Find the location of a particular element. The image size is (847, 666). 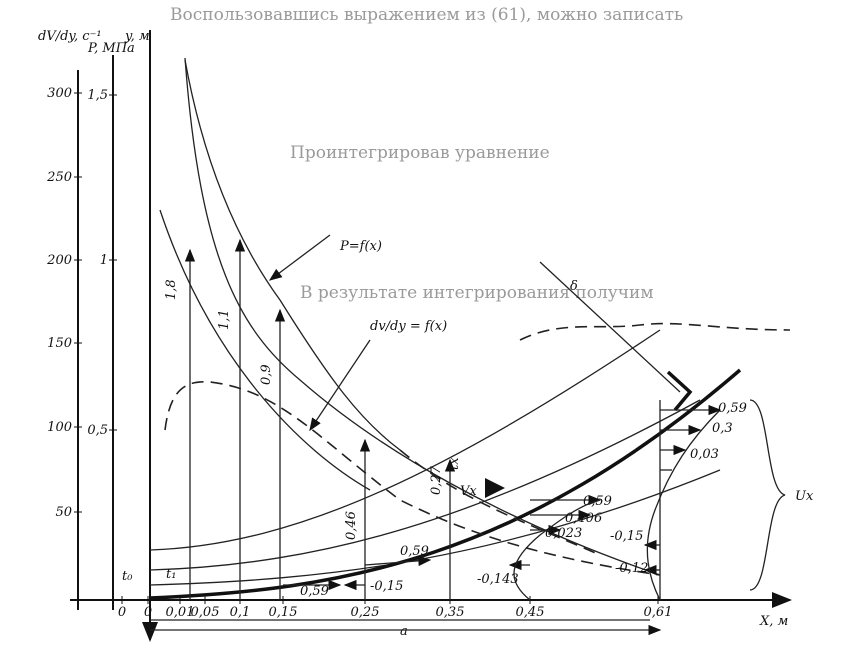

station-label: 1,1 is located at coordinates (224, 319).